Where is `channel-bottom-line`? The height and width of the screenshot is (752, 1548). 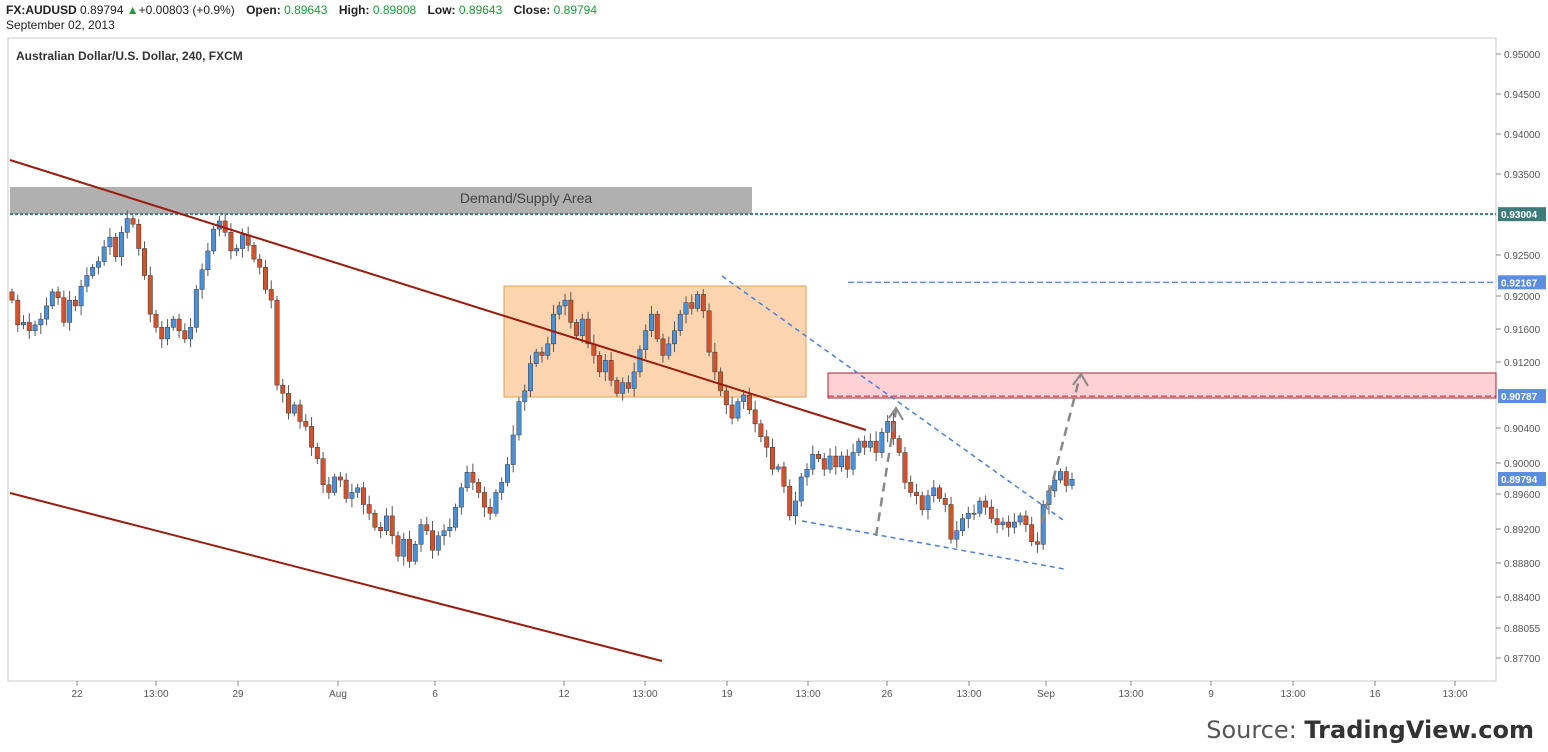
channel-bottom-line is located at coordinates (336, 577).